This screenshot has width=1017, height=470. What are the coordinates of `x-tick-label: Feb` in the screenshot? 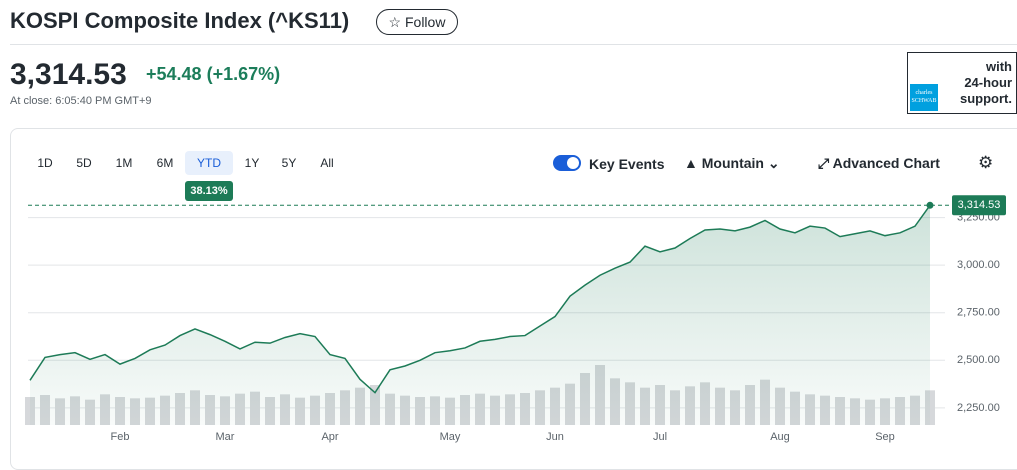 It's located at (120, 437).